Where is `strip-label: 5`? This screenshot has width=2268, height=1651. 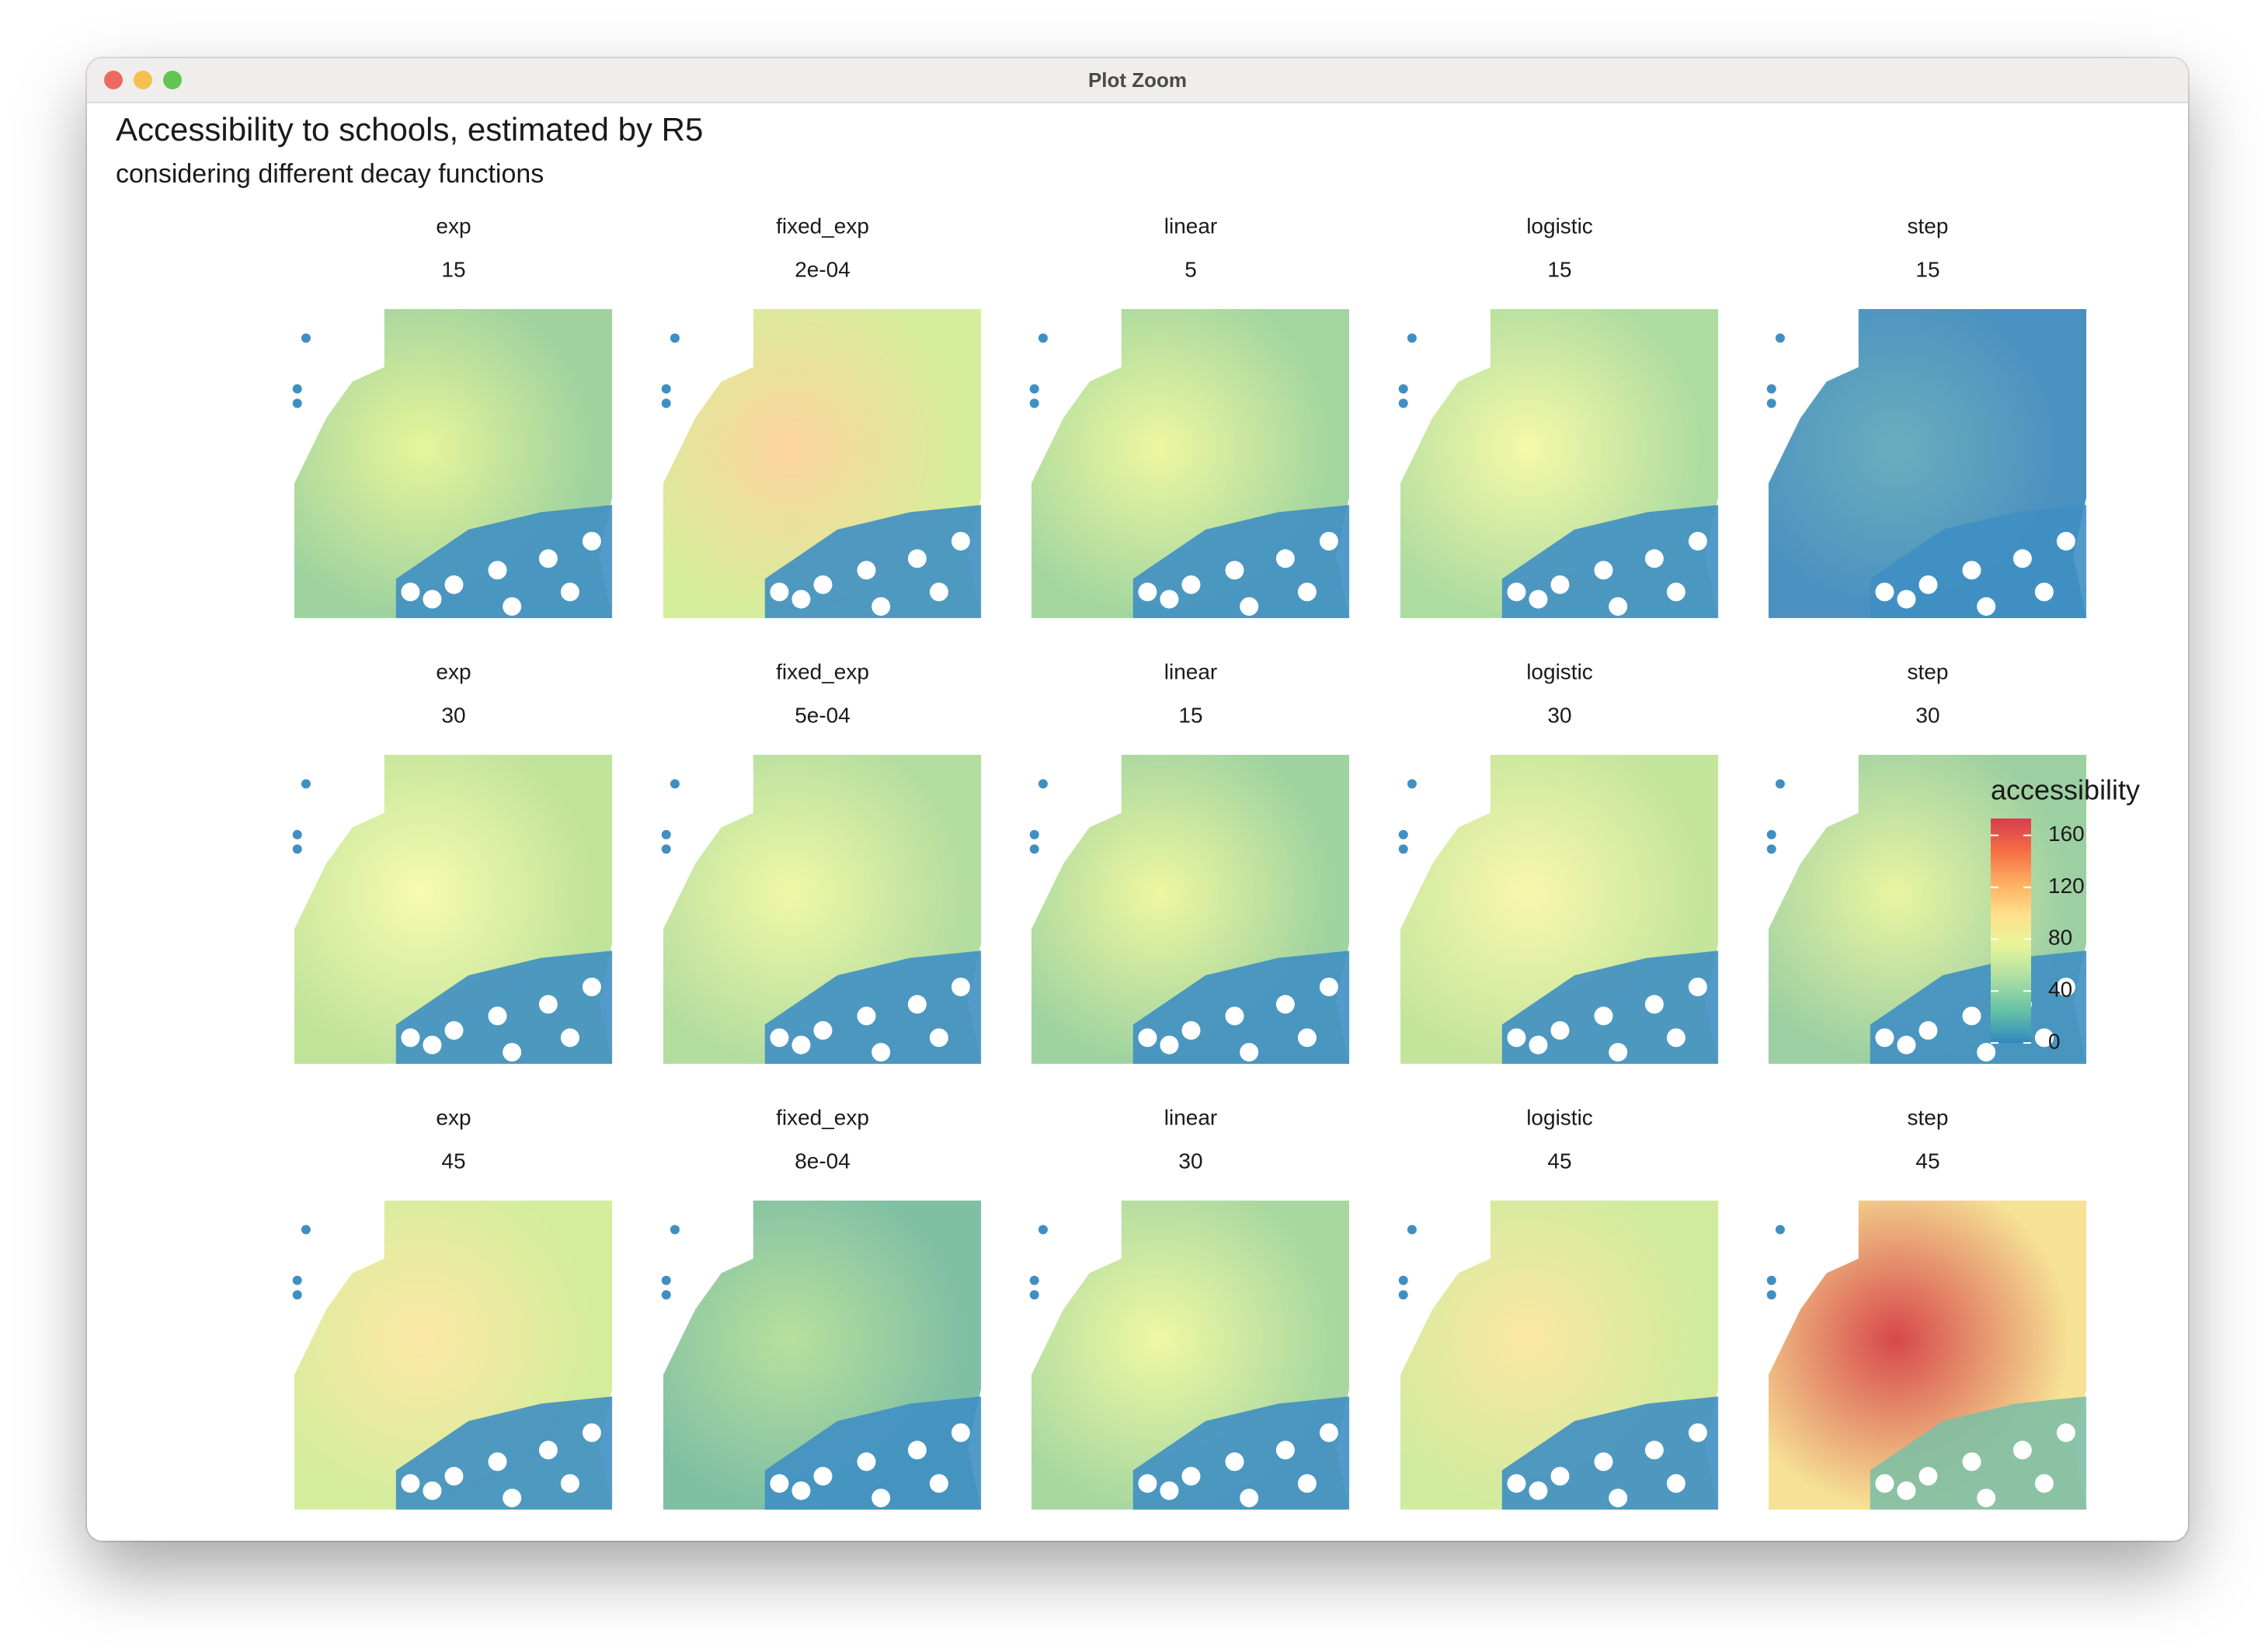 strip-label: 5 is located at coordinates (1190, 269).